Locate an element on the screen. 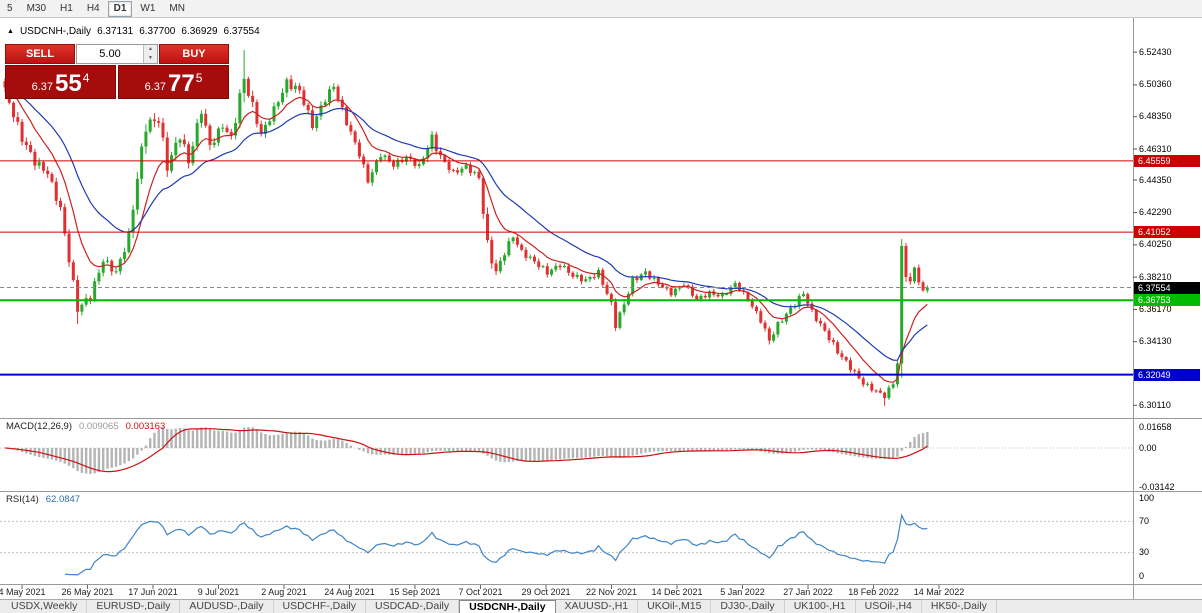 This screenshot has width=1202, height=613. date-label: 4 May 2021 is located at coordinates (23, 592).